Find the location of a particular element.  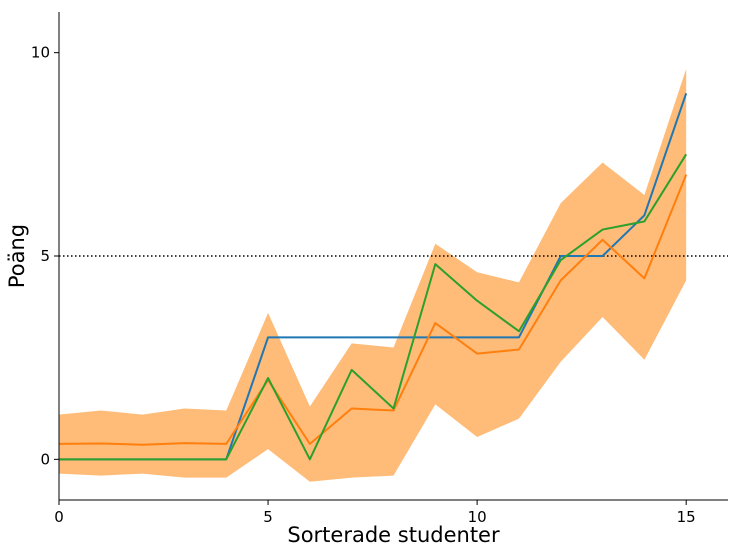

x-tick-label: 0 is located at coordinates (59, 517).